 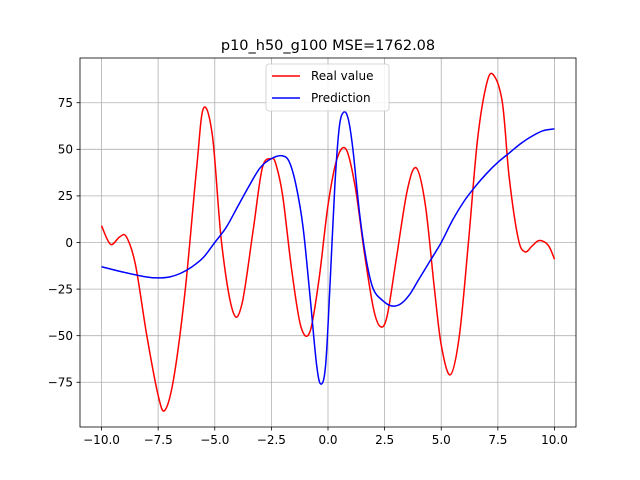 What do you see at coordinates (101, 440) in the screenshot?
I see `x-tick-label: −10.0` at bounding box center [101, 440].